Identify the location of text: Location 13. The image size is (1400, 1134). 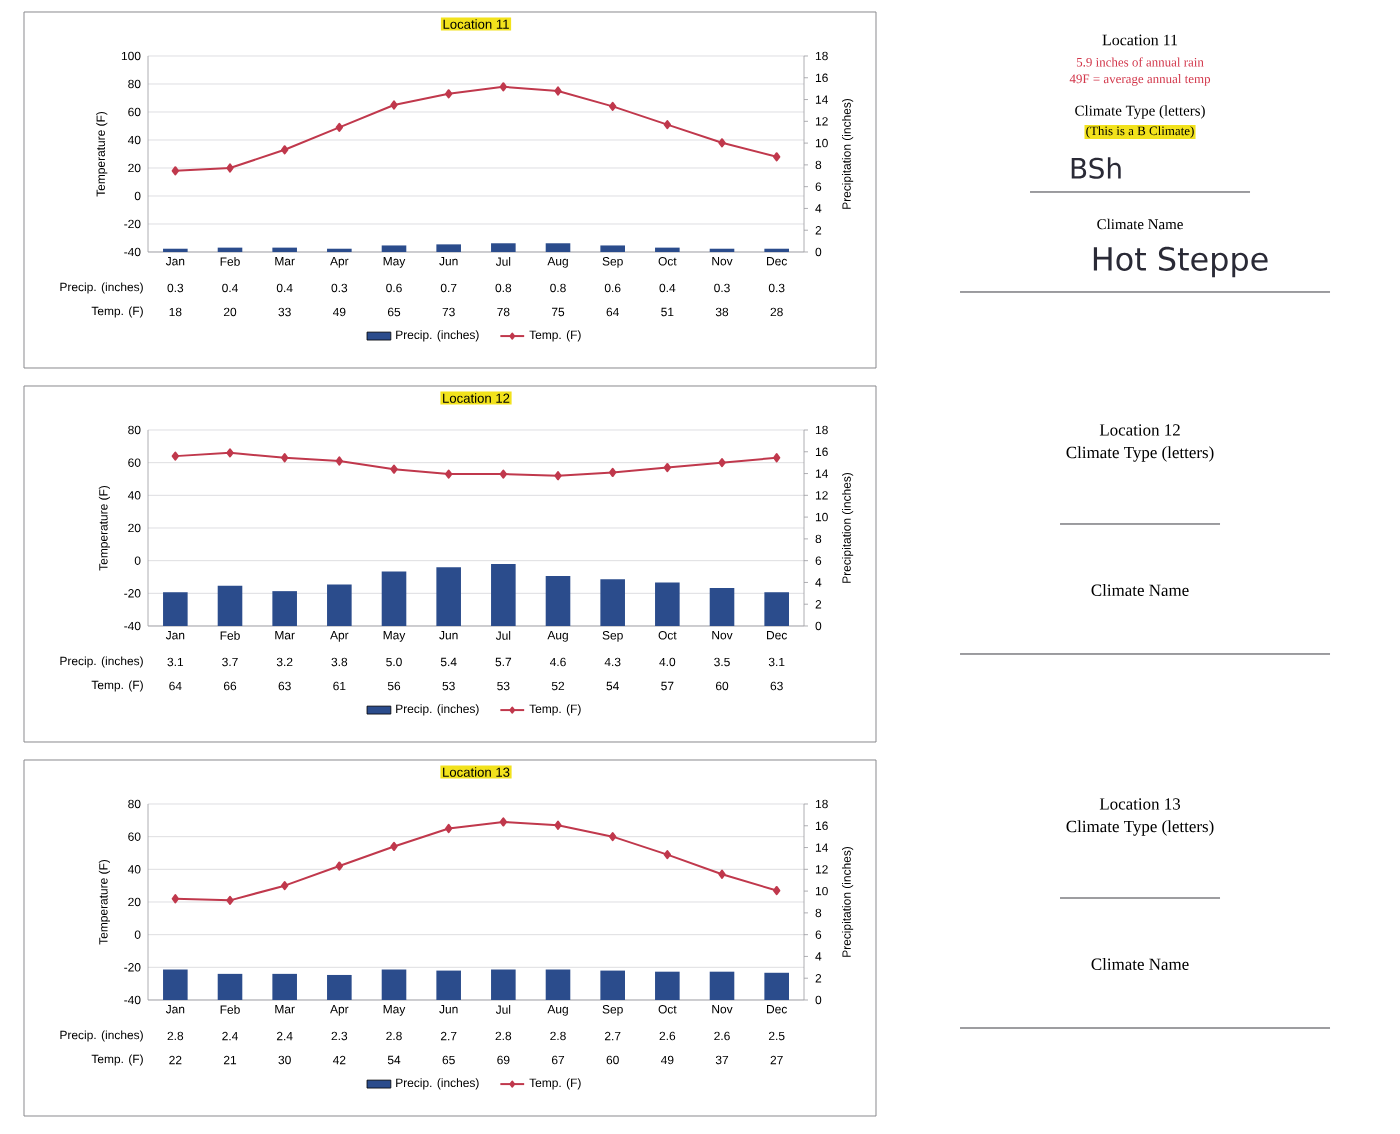
(1140, 804).